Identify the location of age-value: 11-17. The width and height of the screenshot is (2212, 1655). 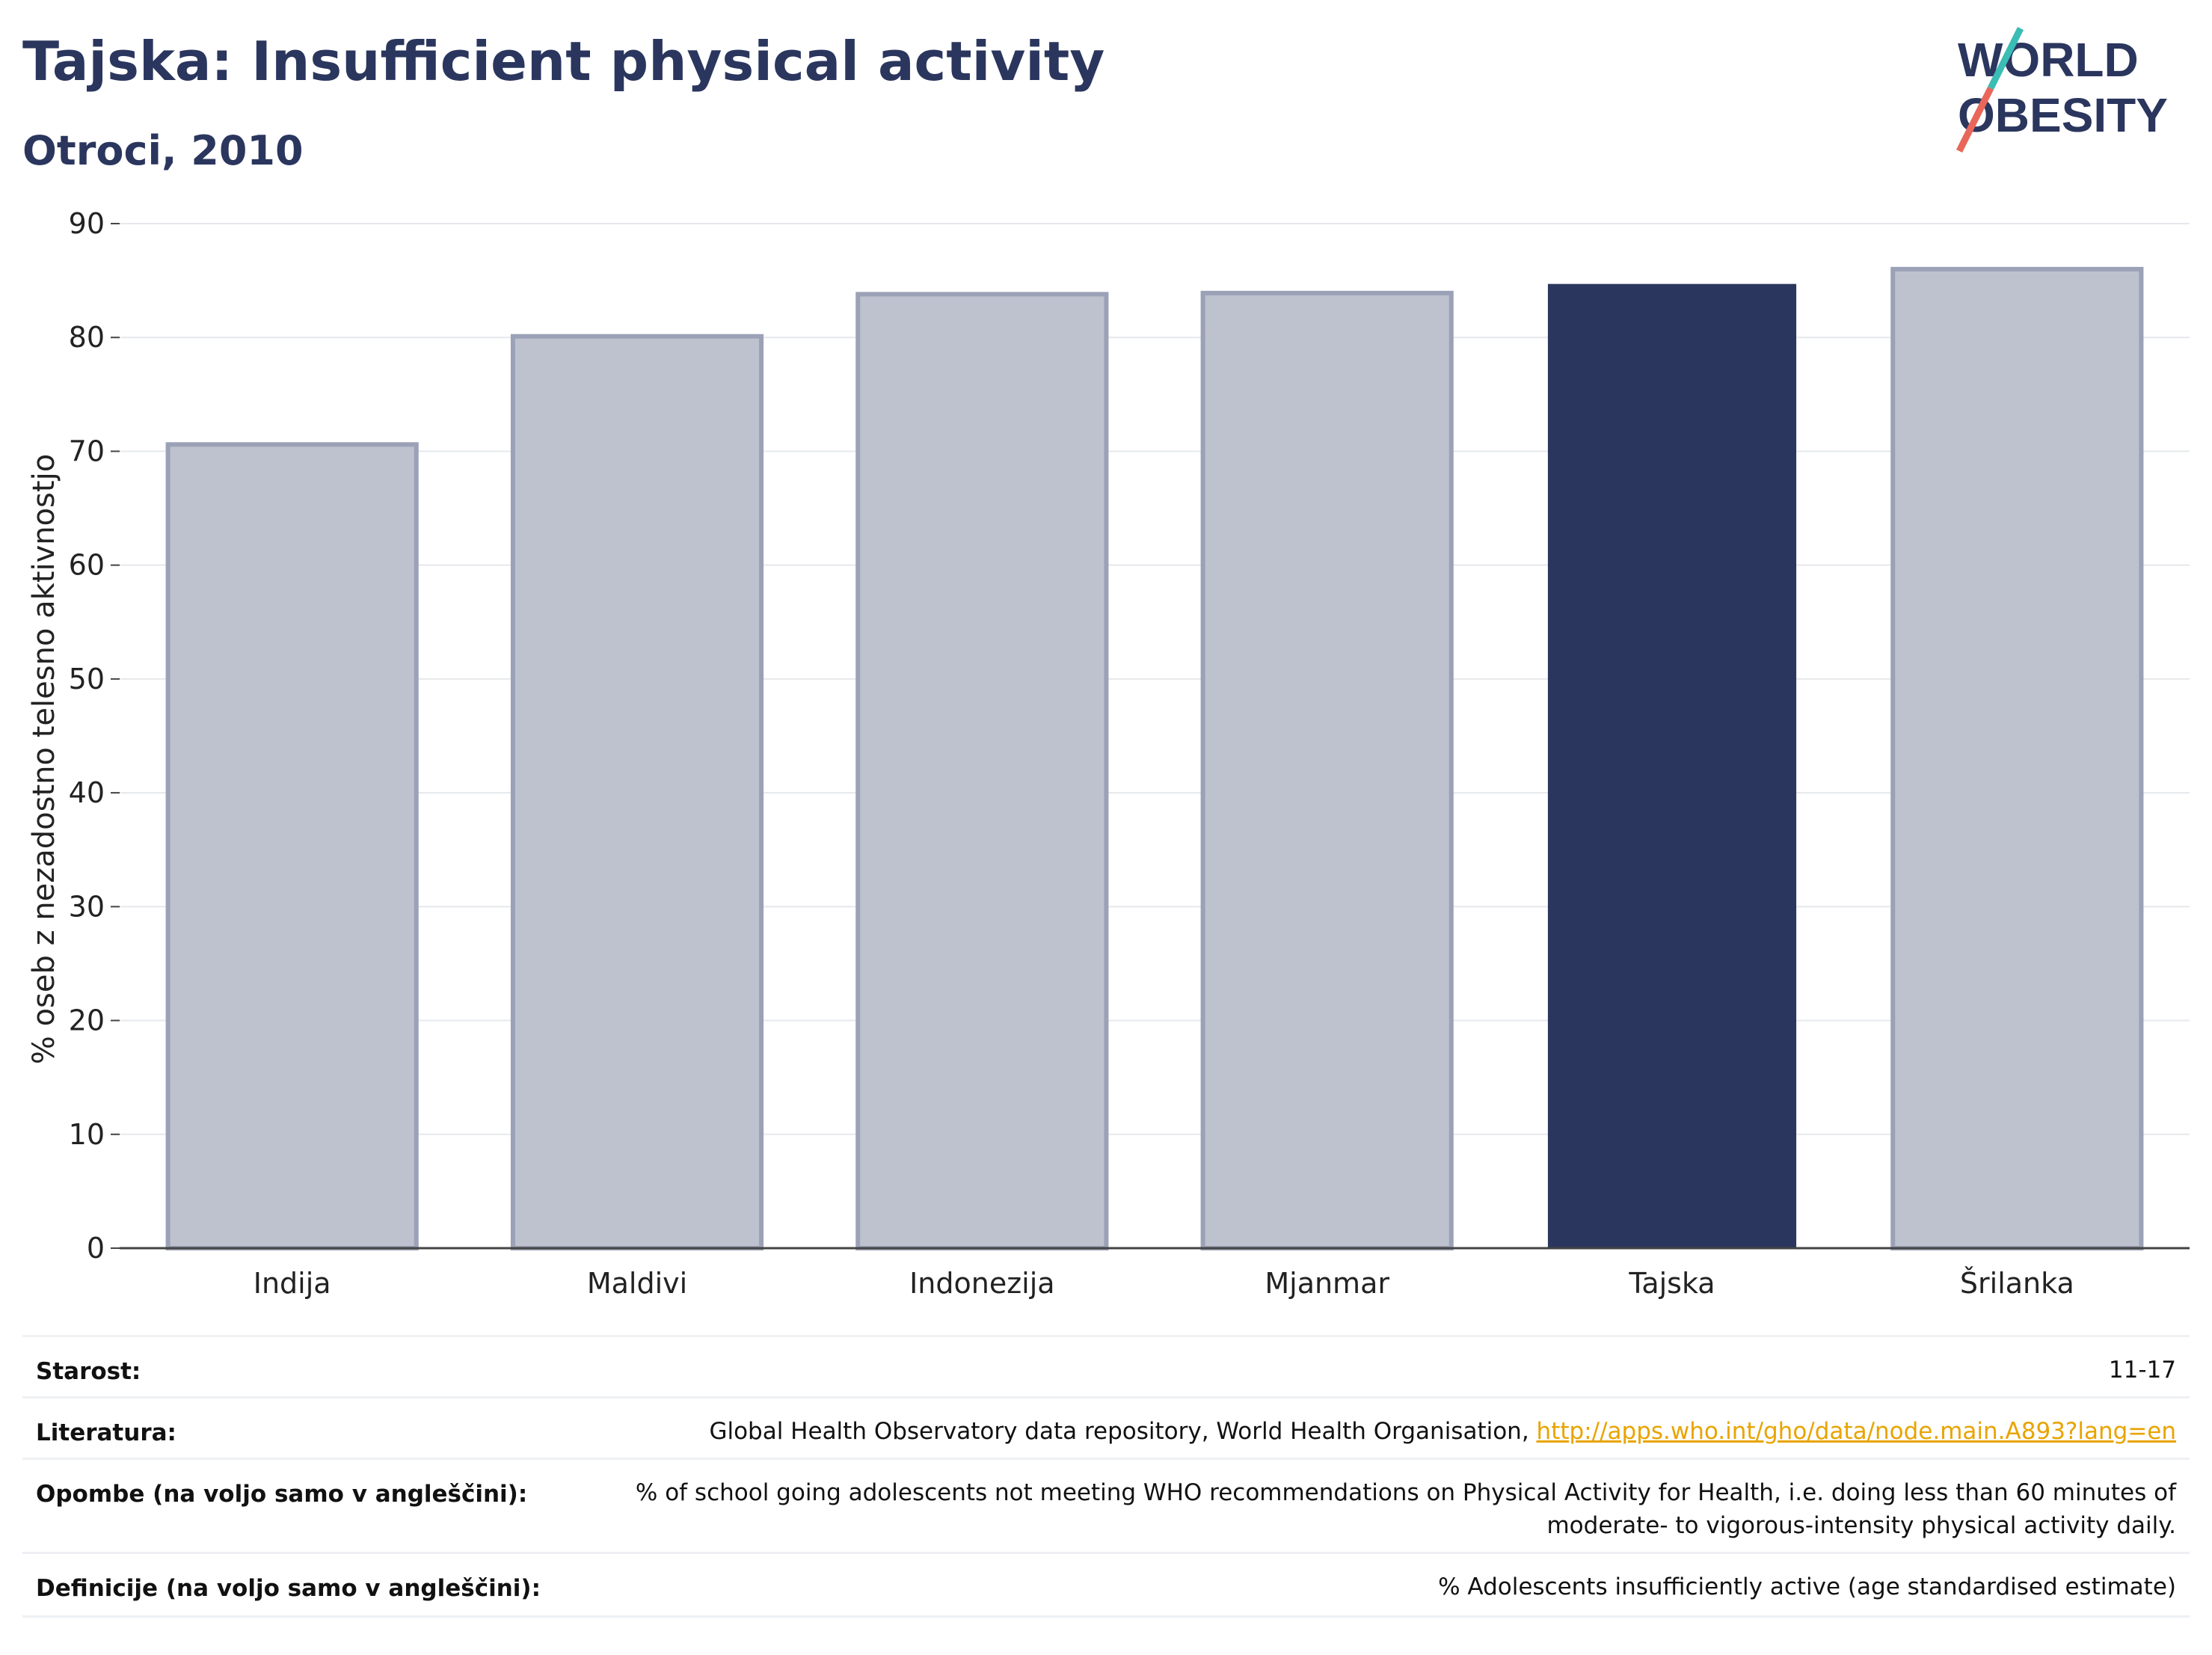
(2142, 1370).